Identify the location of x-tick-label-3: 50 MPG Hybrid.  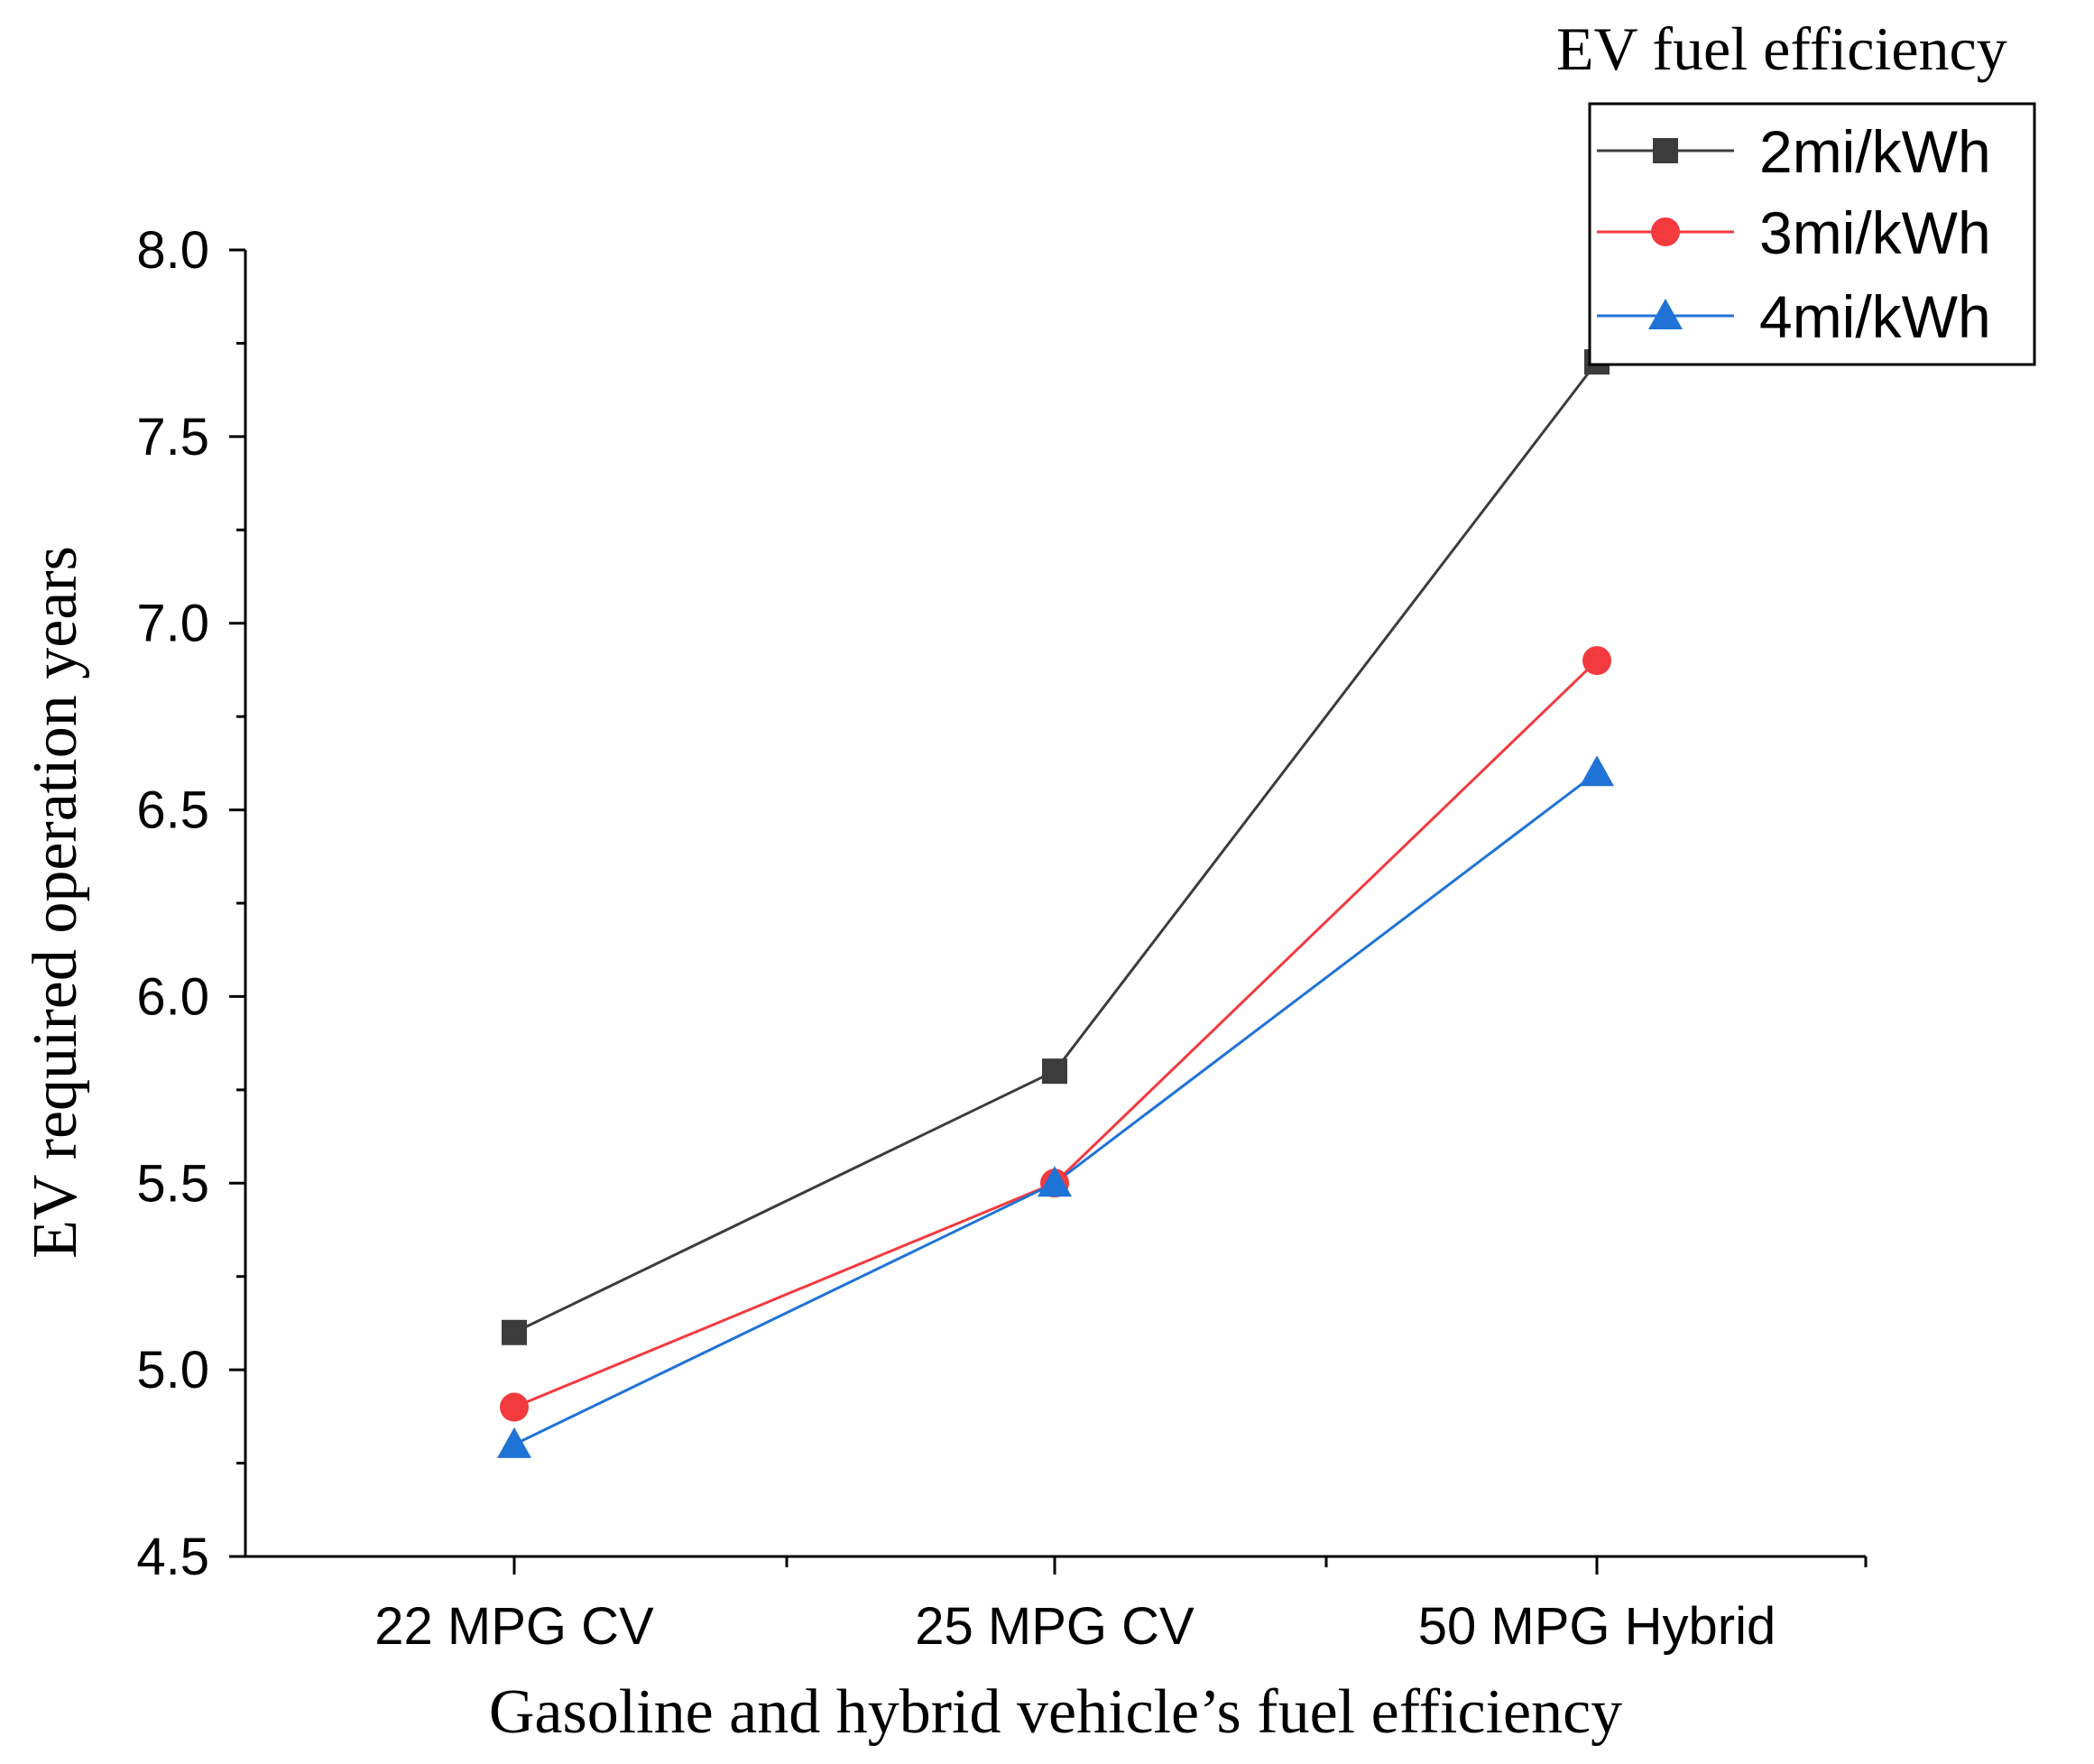
(1597, 1626).